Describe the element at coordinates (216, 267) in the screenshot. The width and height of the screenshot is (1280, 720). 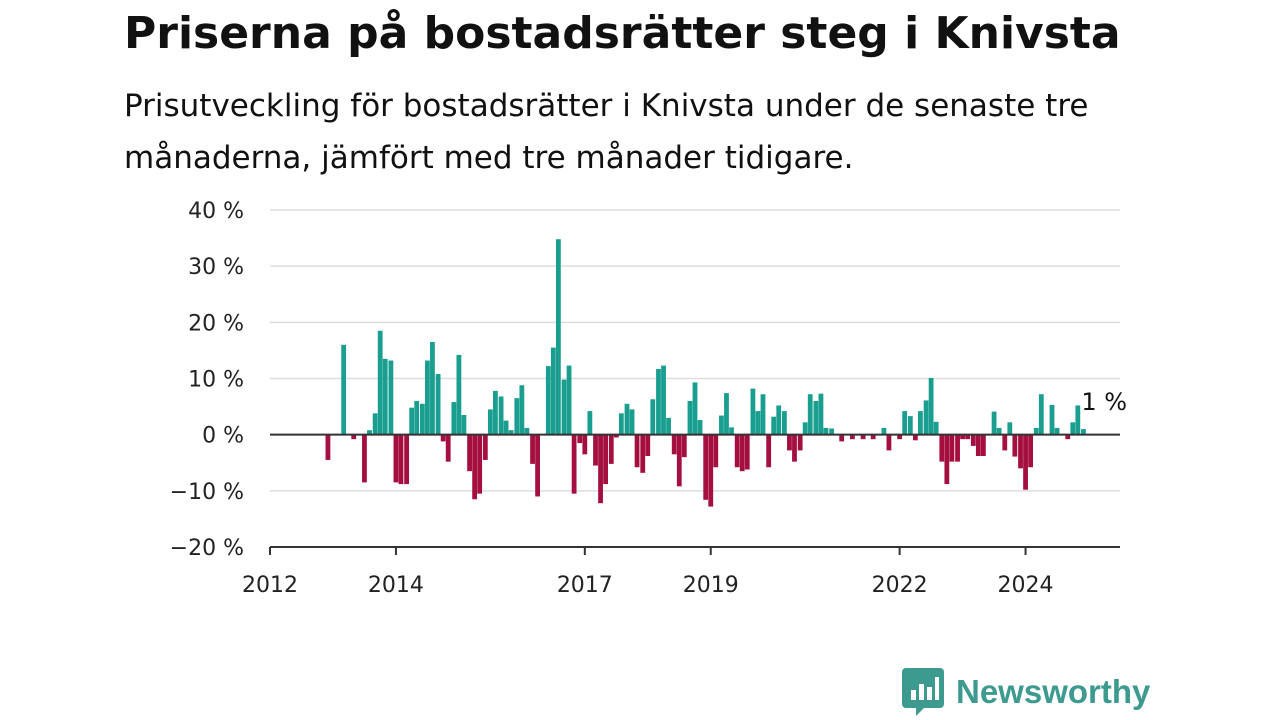
I see `y-tick-label: 30 %` at that location.